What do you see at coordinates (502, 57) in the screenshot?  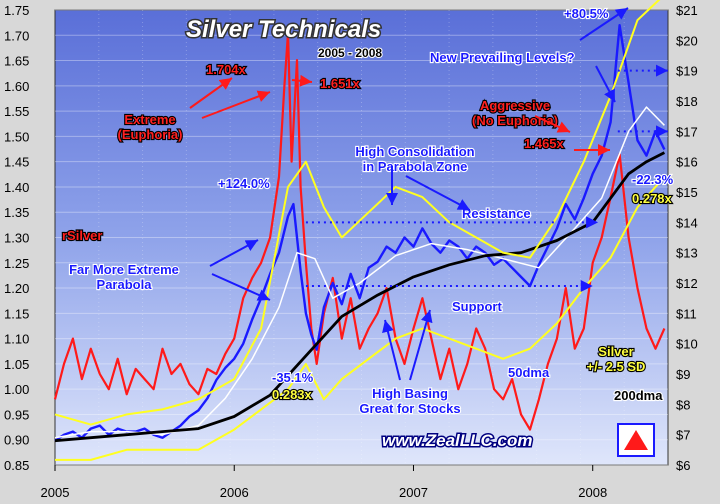 I see `annotation-new-prevailing-levels: New Prevailing Levels?` at bounding box center [502, 57].